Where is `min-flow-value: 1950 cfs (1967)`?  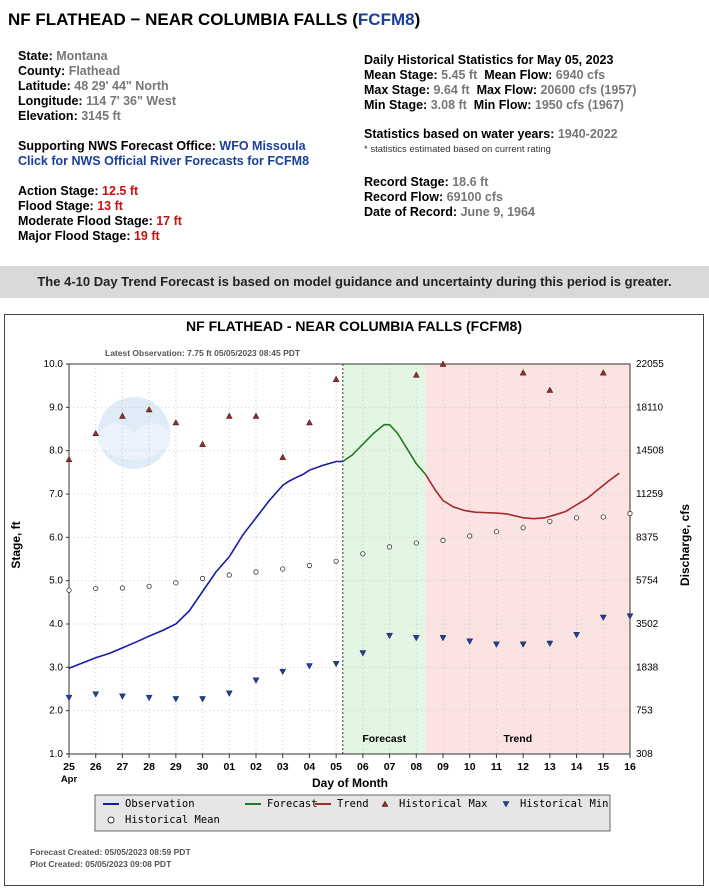 min-flow-value: 1950 cfs (1967) is located at coordinates (579, 105).